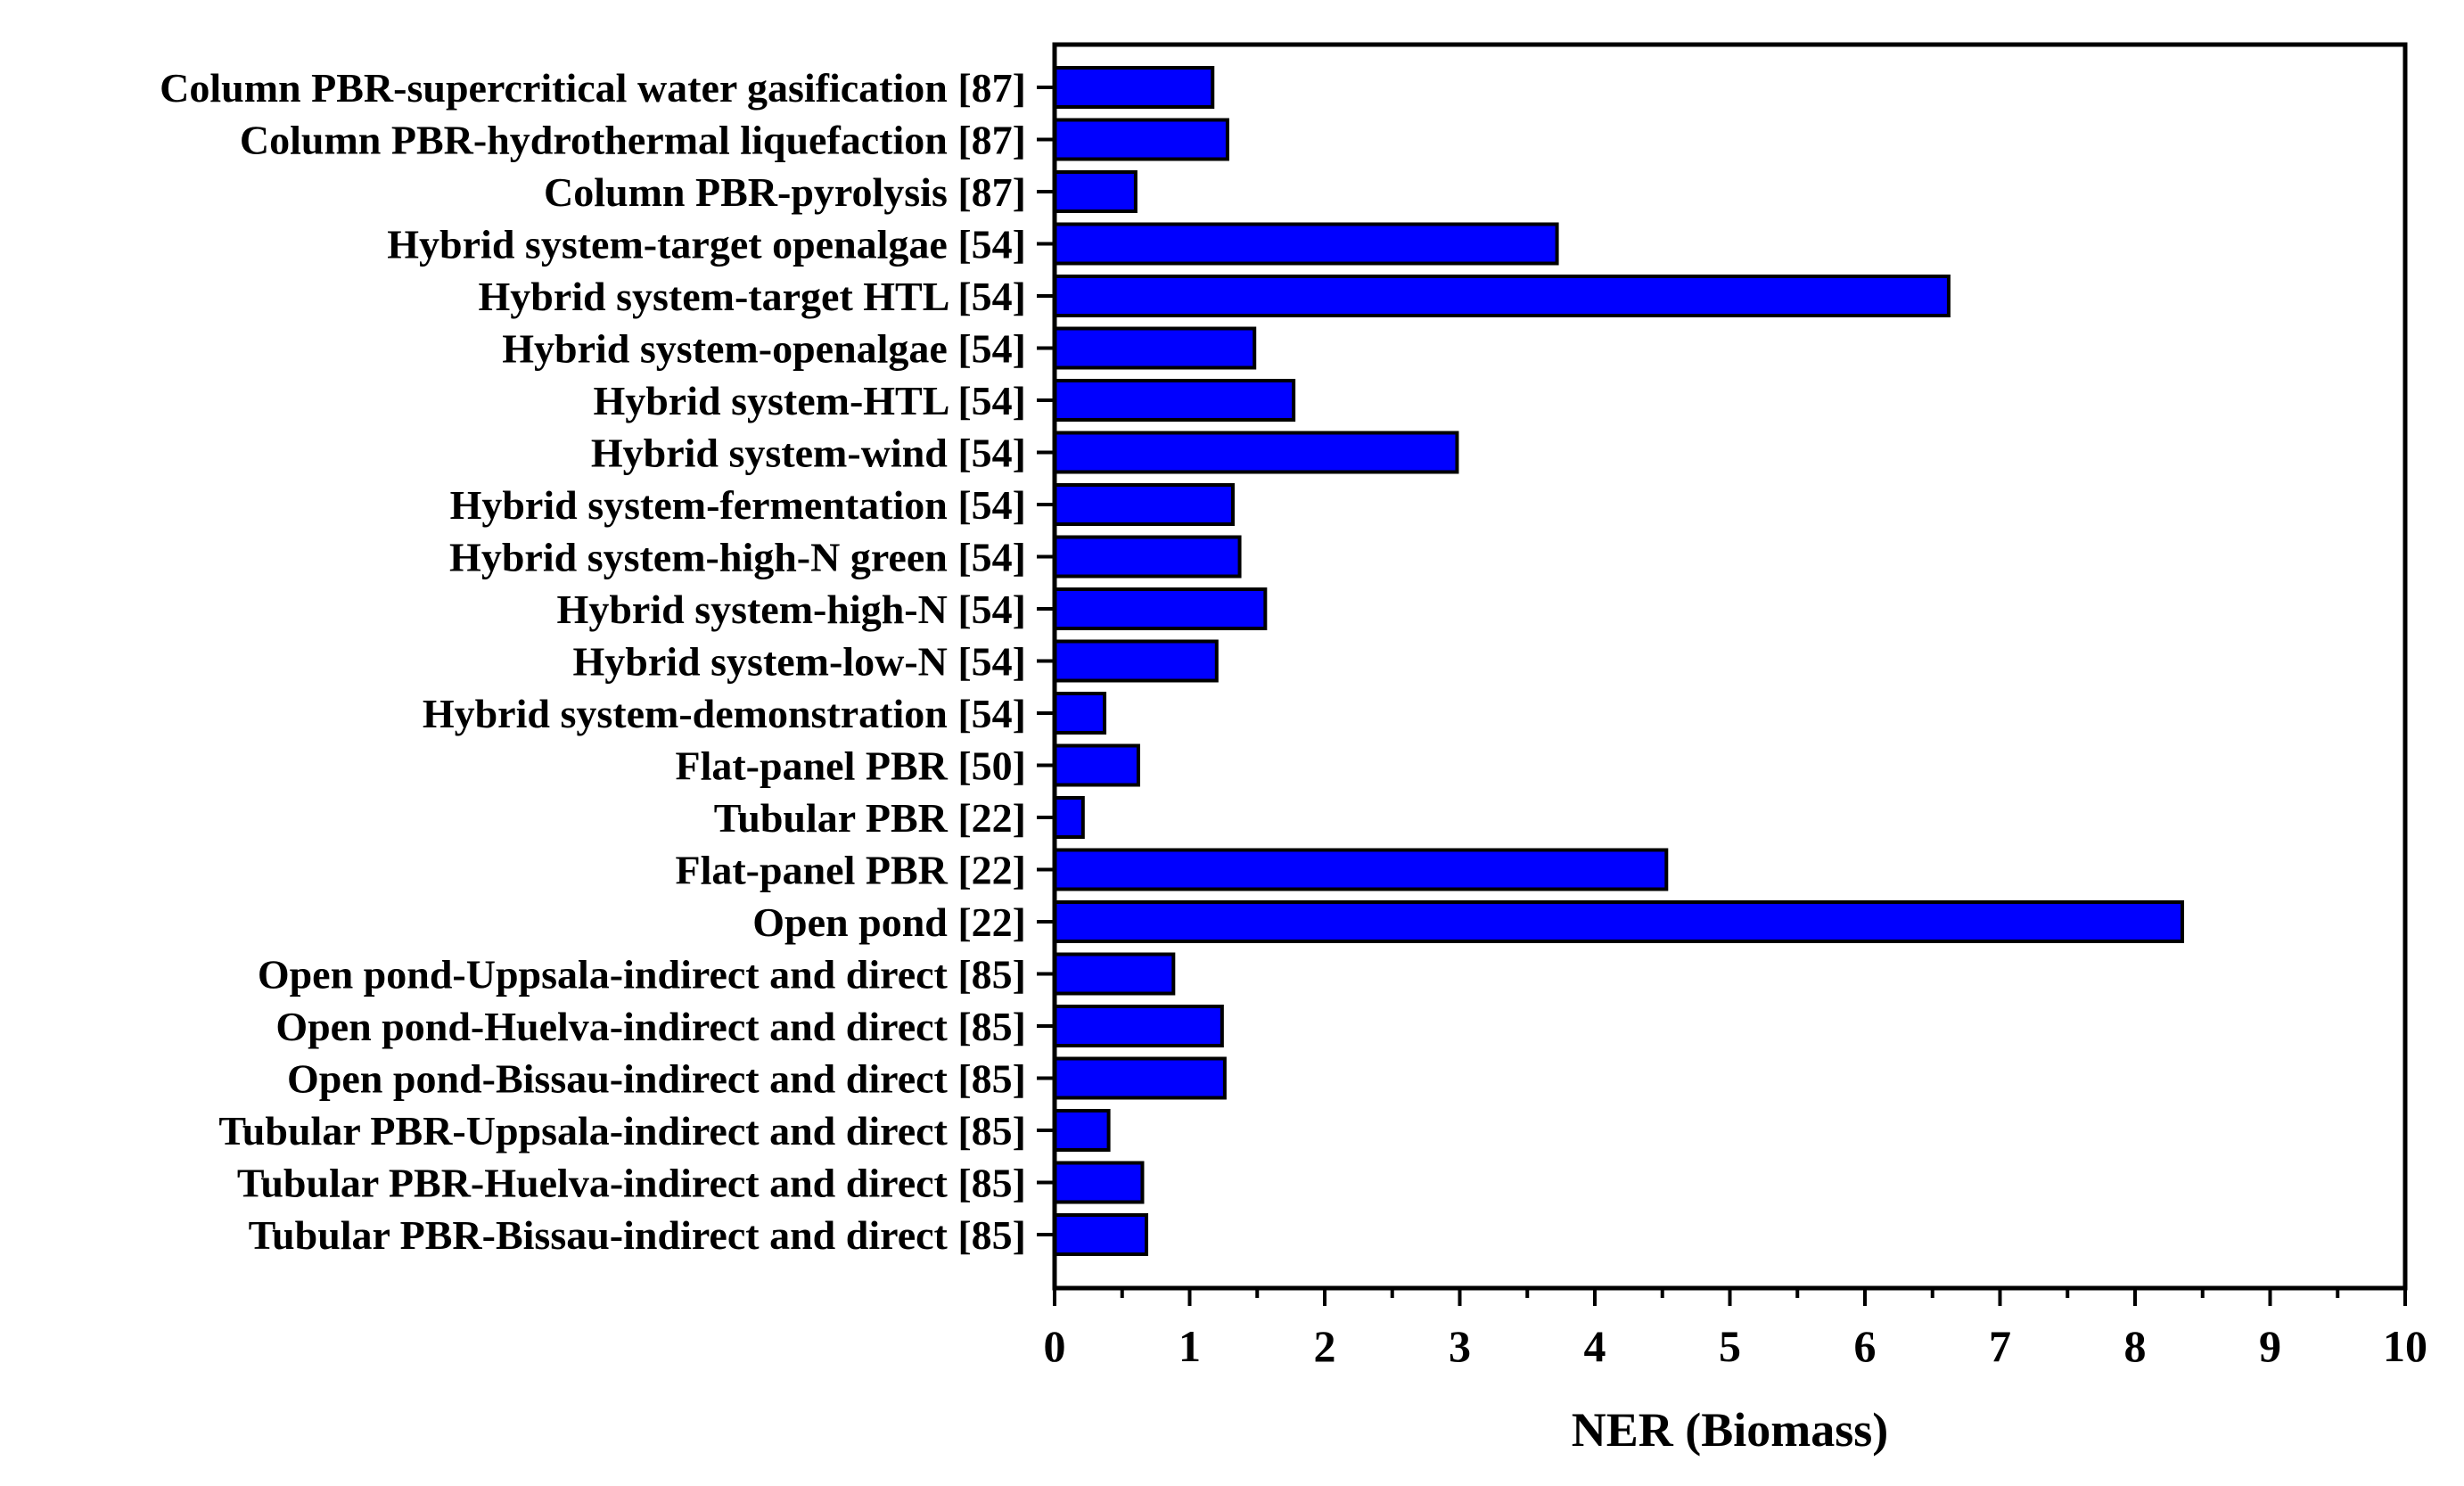 The height and width of the screenshot is (1486, 2464). Describe the element at coordinates (1730, 1346) in the screenshot. I see `x-tick-label: 5` at that location.